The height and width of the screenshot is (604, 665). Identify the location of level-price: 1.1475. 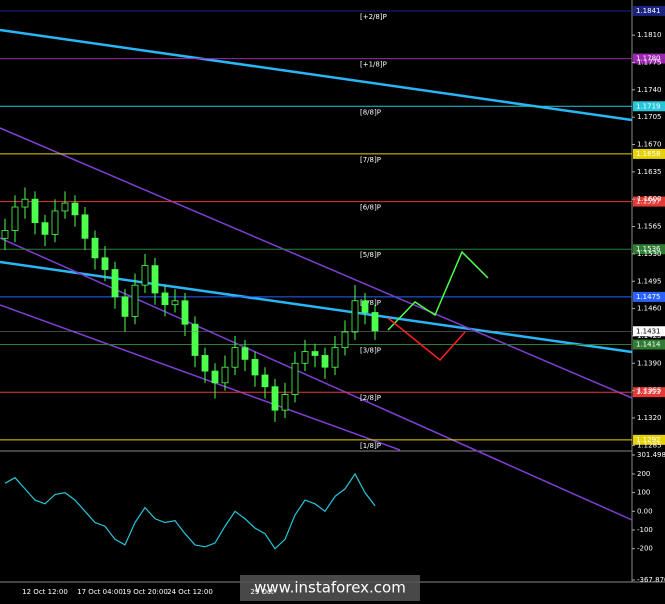
(648, 297).